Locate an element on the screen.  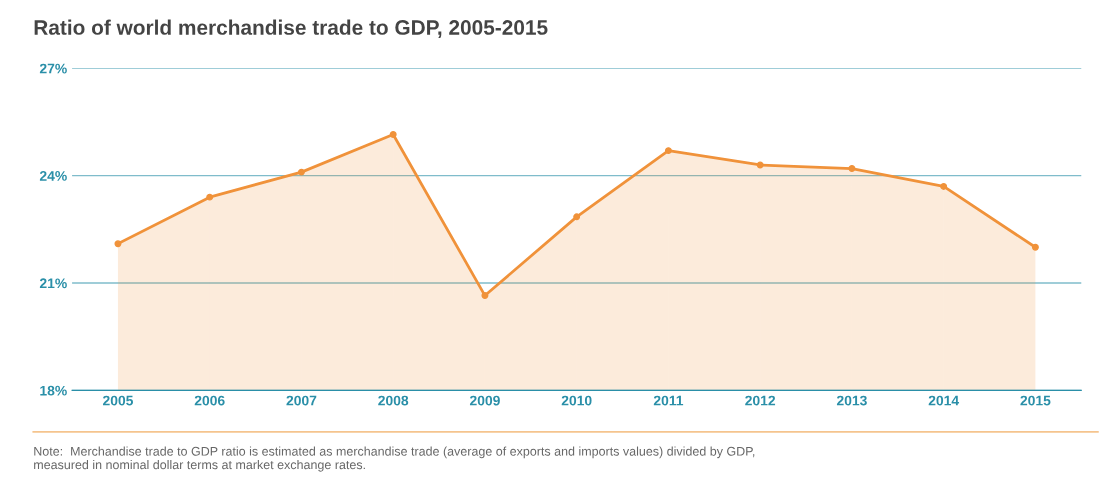
chart-title: Ratio of world merchandise trade to GDP, 2005-2015 is located at coordinates (291, 28).